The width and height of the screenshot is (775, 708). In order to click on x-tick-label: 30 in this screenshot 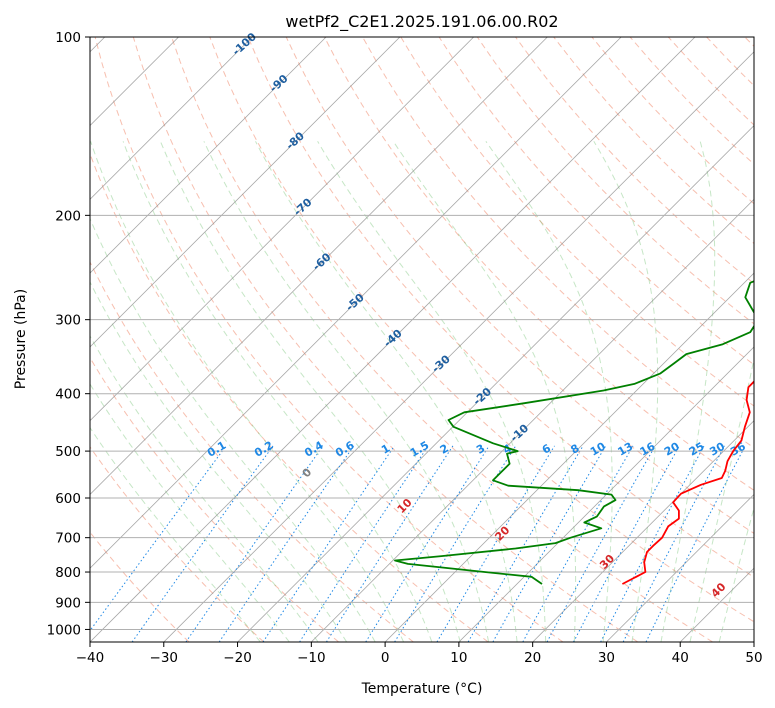, I will do `click(606, 658)`.